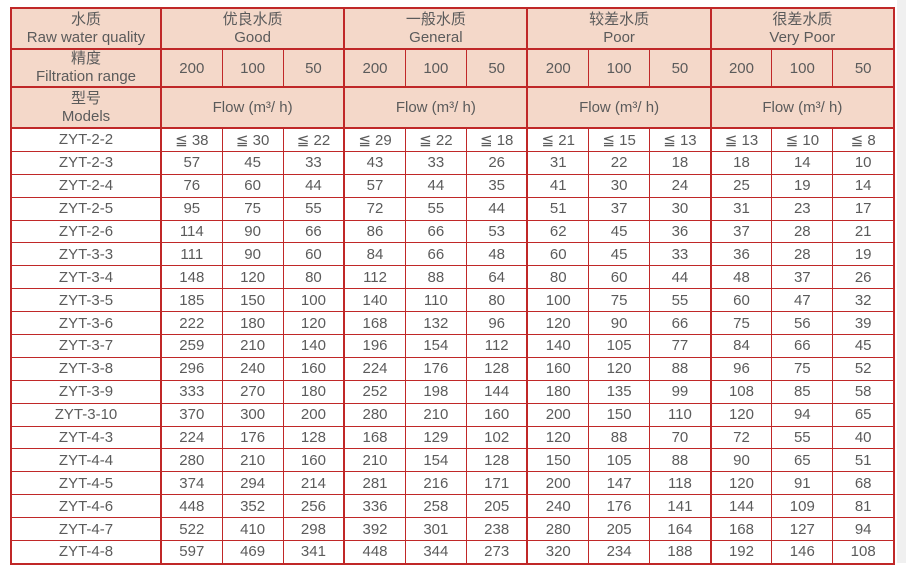 The image size is (906, 565). Describe the element at coordinates (85, 58) in the screenshot. I see `corner-filtration-zh: 精度` at that location.